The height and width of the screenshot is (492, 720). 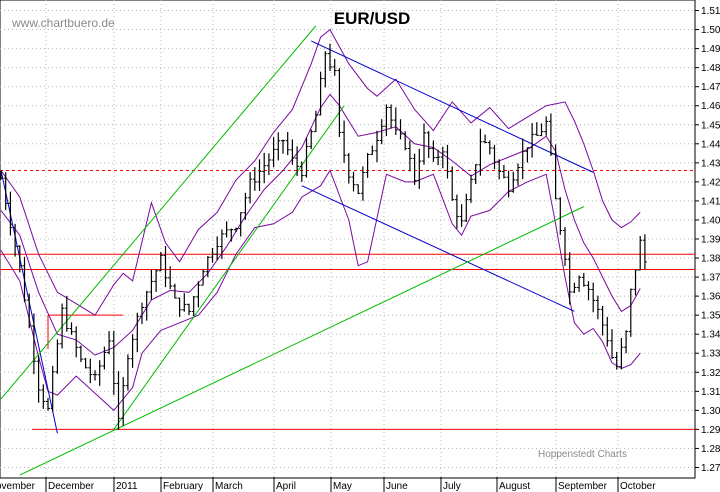 What do you see at coordinates (710, 182) in the screenshot?
I see `y-tick-label: 1.42` at bounding box center [710, 182].